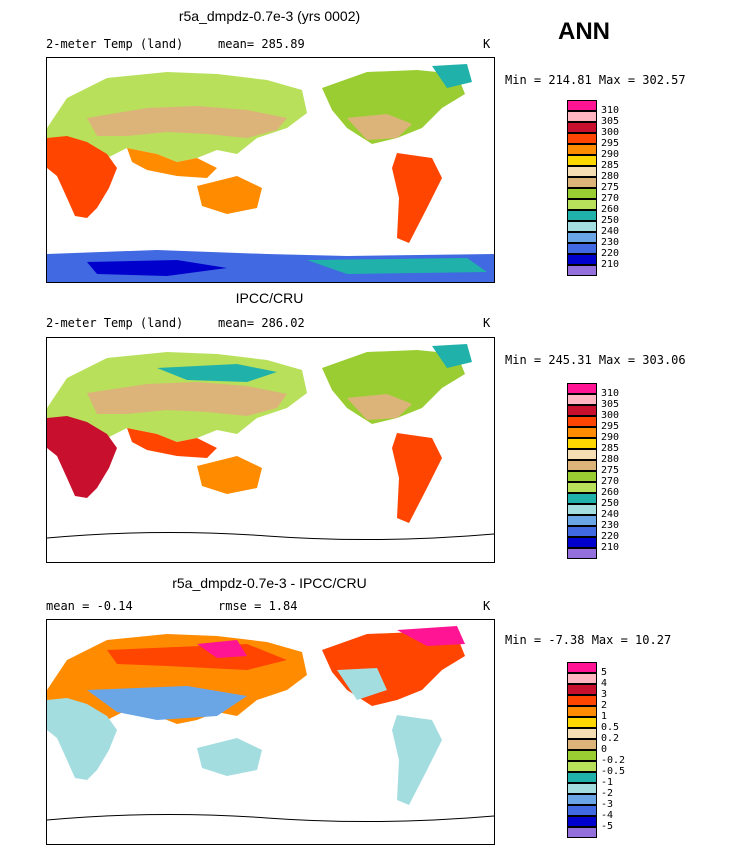 The image size is (733, 852). I want to click on colorbar-label: -5, so click(607, 826).